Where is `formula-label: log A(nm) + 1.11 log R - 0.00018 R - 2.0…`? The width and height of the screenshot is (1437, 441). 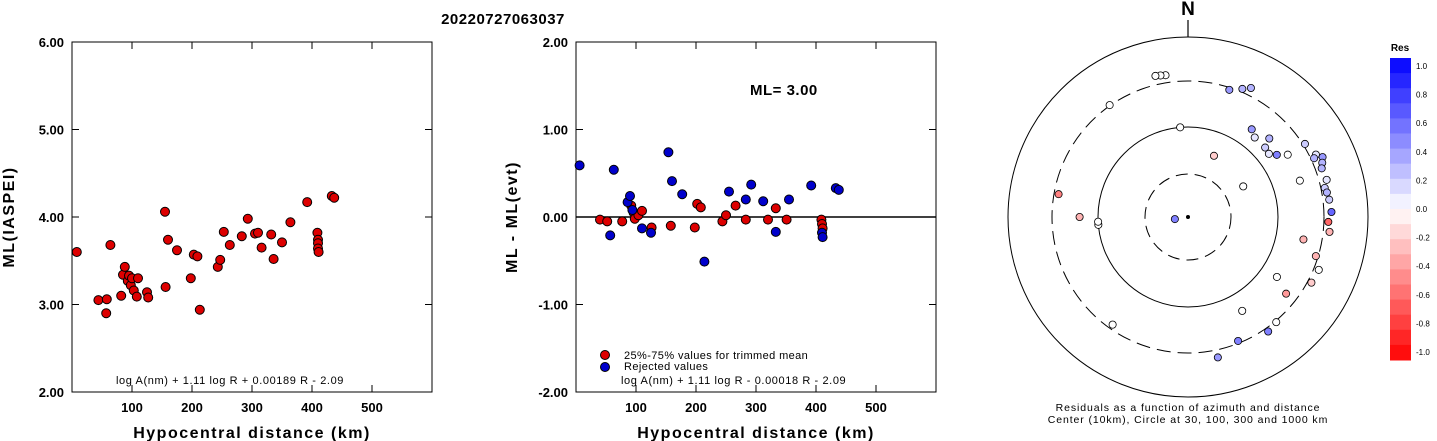 formula-label: log A(nm) + 1.11 log R - 0.00018 R - 2.0… is located at coordinates (733, 381).